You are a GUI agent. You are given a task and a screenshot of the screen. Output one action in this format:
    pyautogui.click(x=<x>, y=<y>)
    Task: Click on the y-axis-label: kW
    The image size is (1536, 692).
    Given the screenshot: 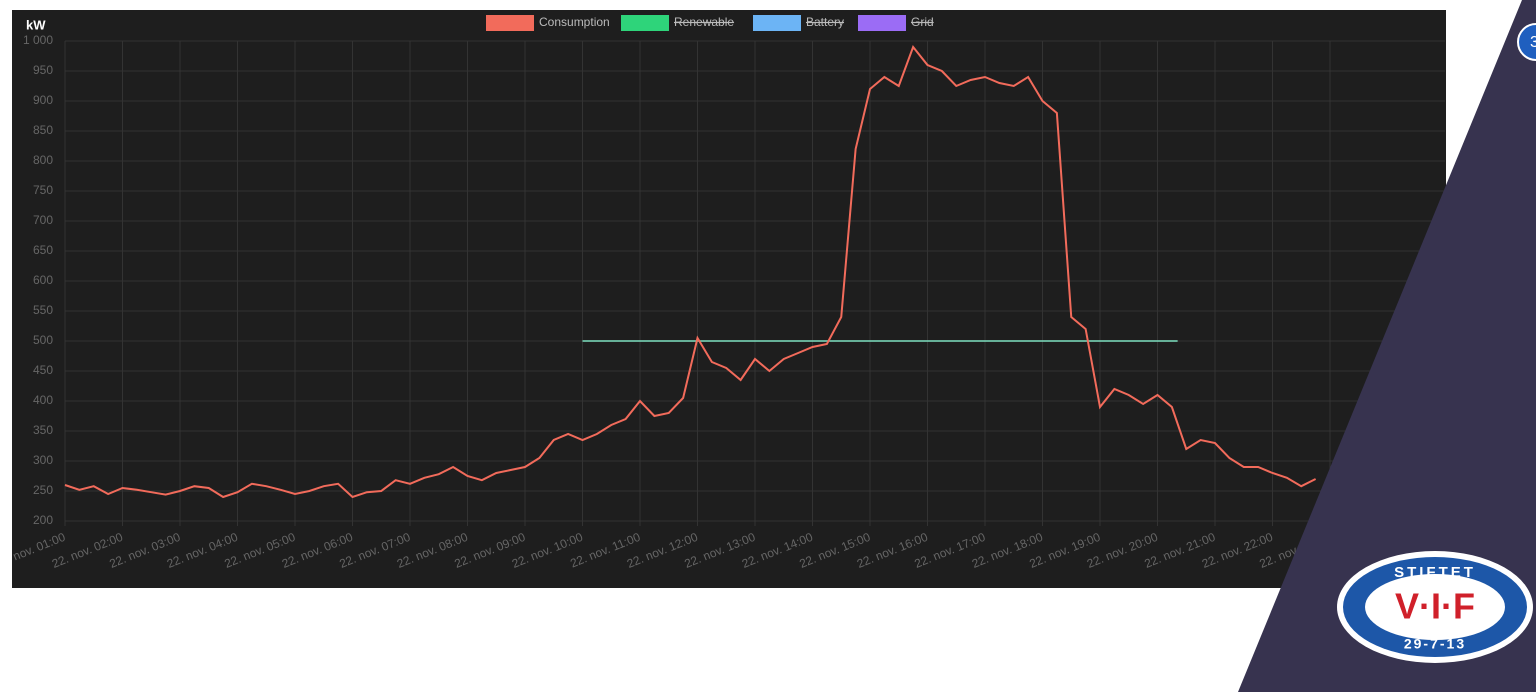 What is the action you would take?
    pyautogui.click(x=36, y=24)
    